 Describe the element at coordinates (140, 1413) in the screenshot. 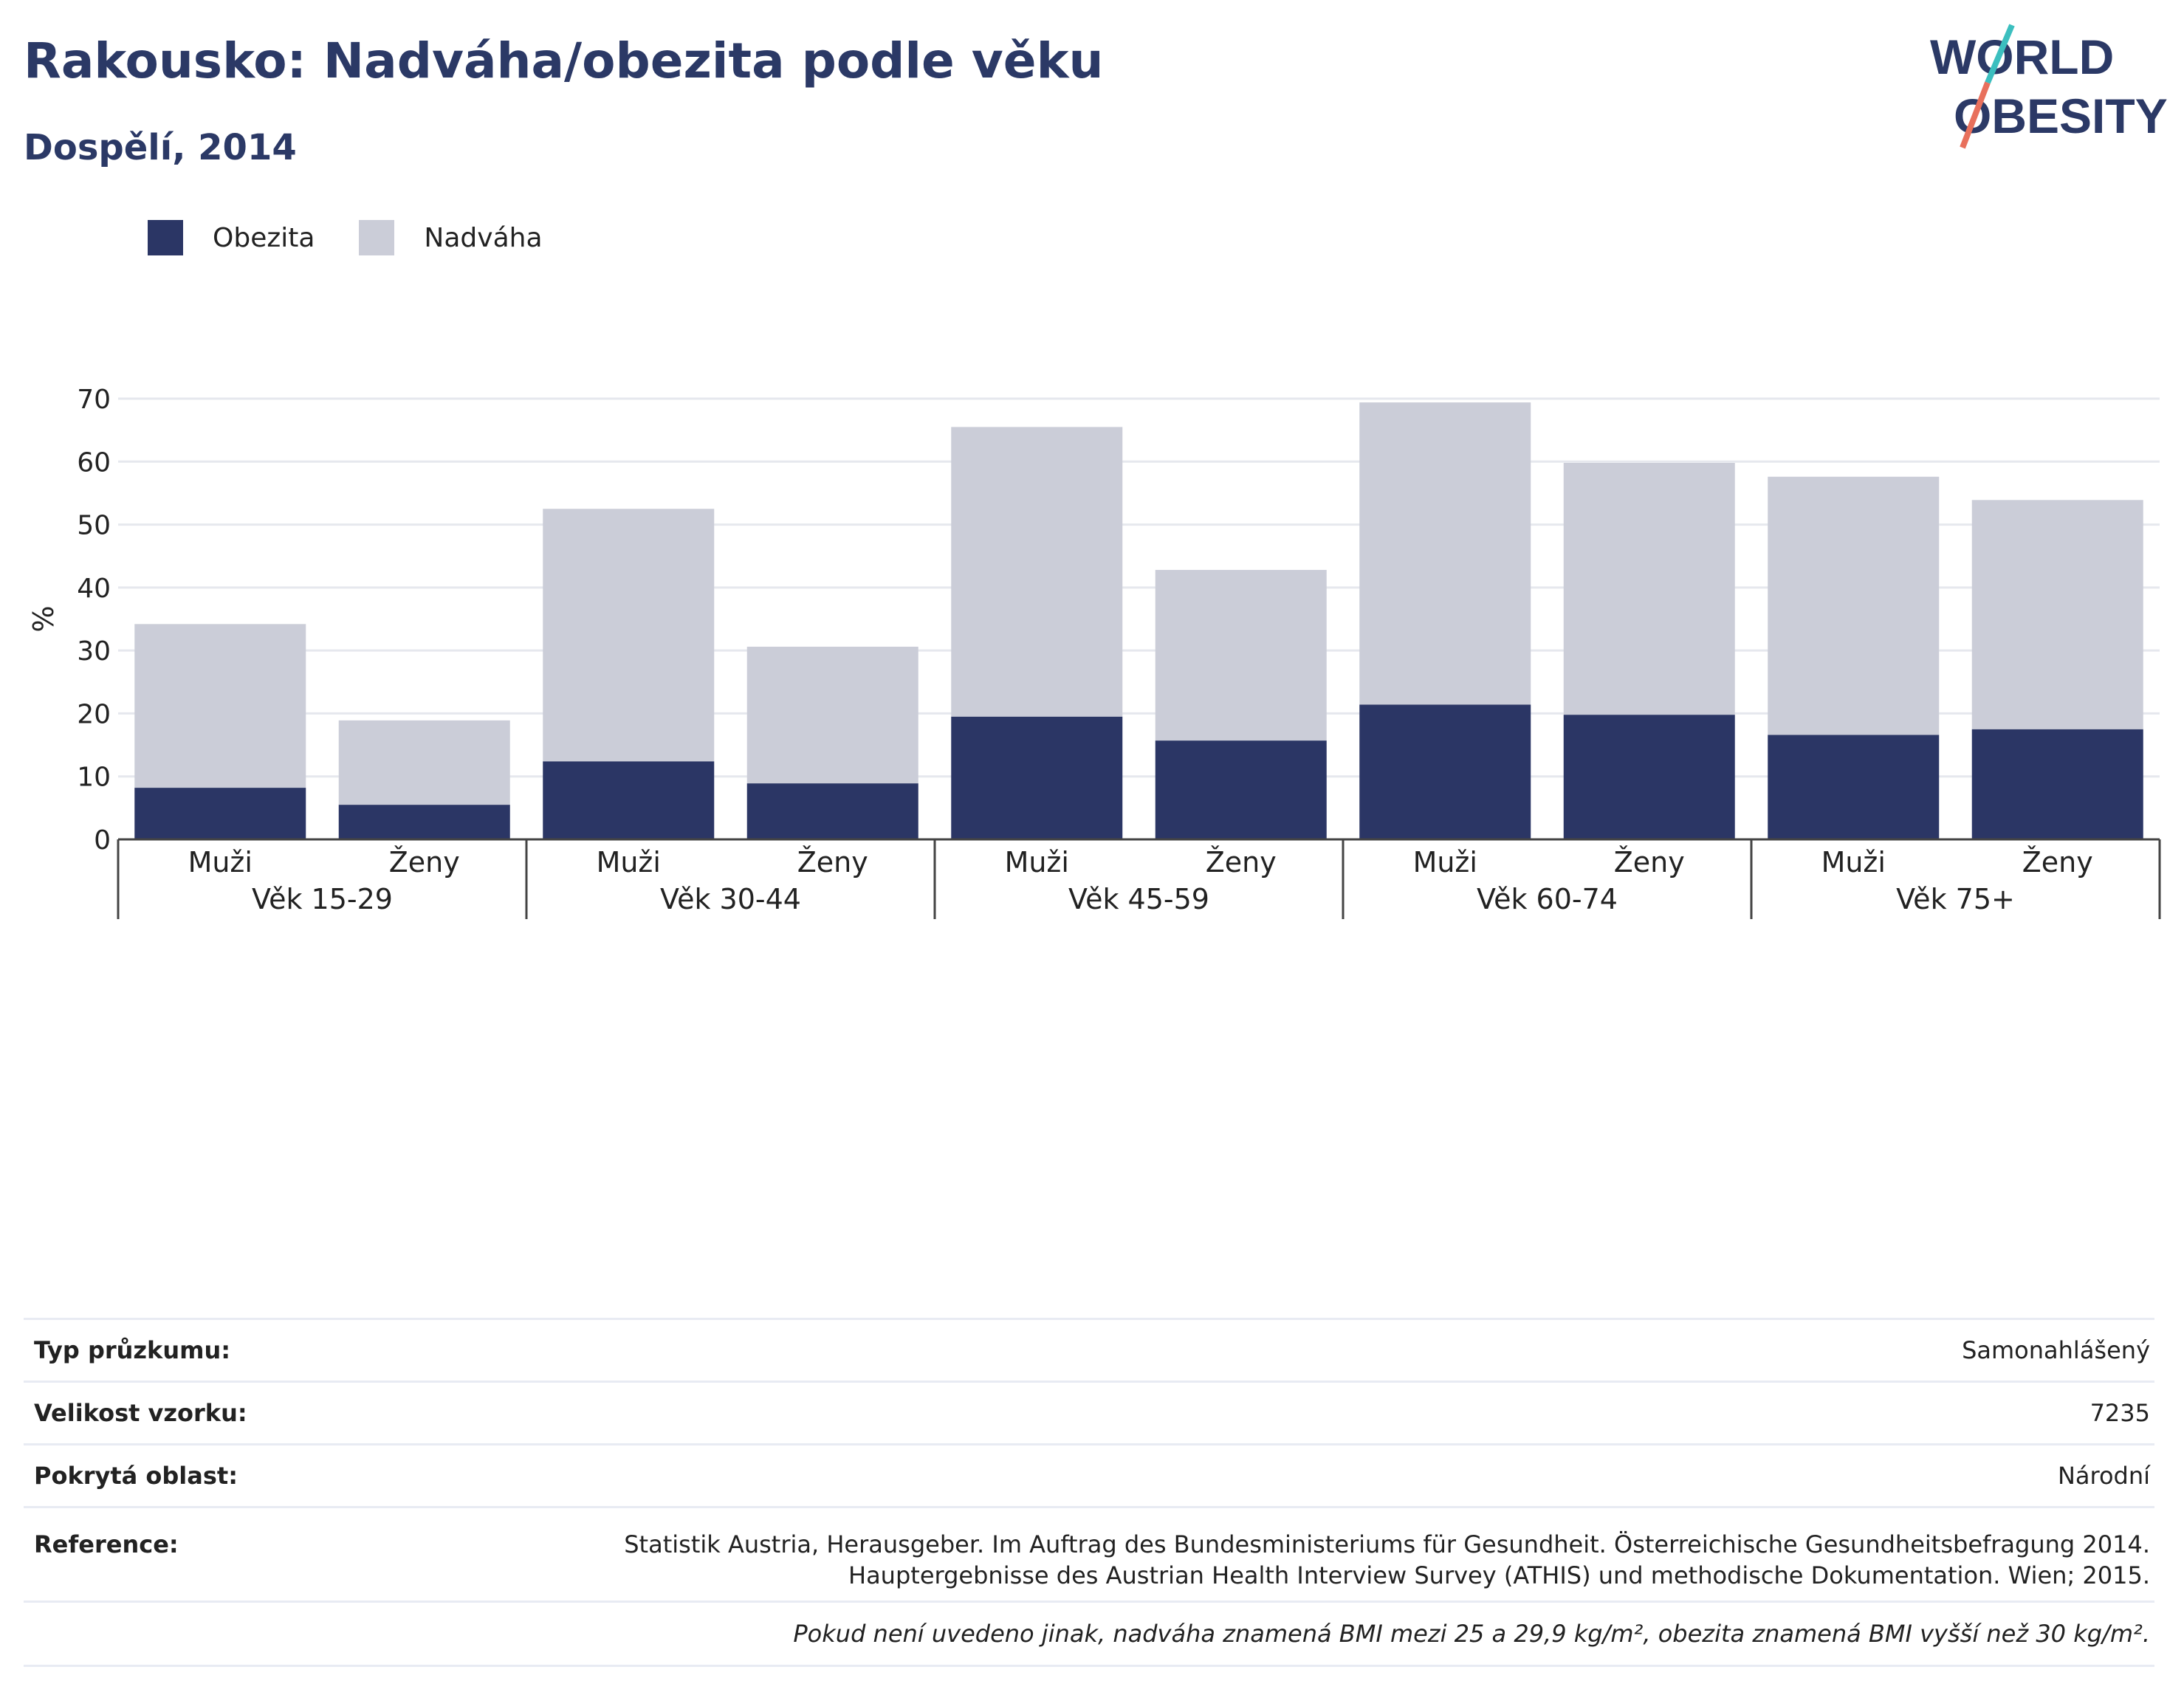

I see `info-key: Velikost vzorku:` at that location.